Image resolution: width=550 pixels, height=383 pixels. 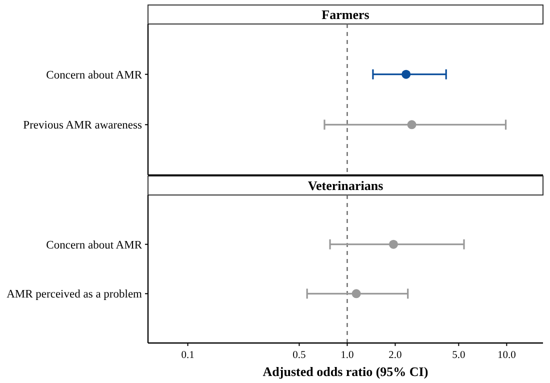 I want to click on x-tick-label: 1.0, so click(x=347, y=355).